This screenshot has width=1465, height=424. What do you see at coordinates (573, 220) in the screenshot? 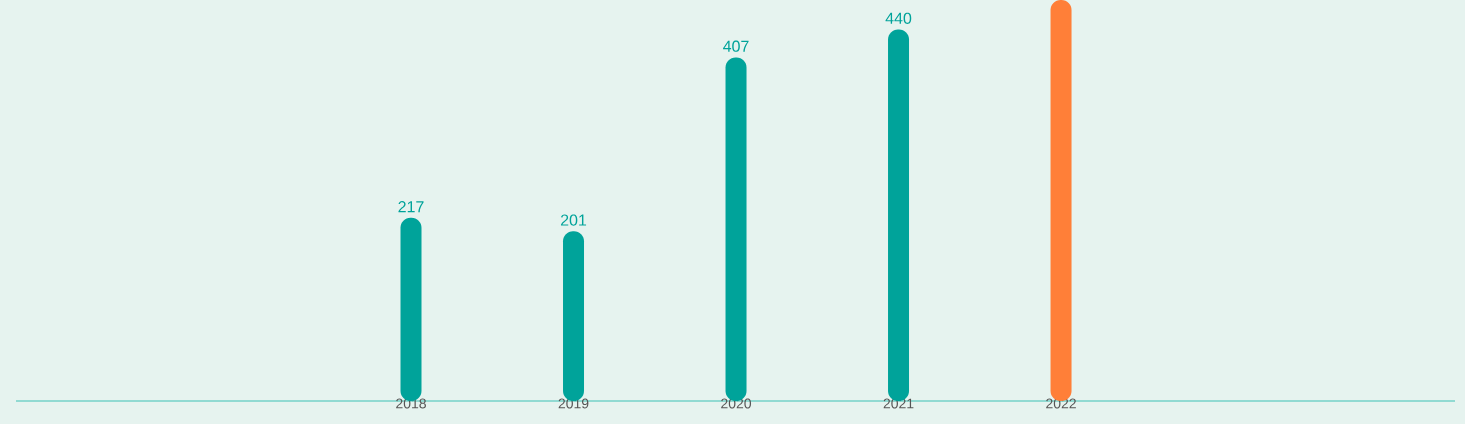
I see `data-label: 201` at bounding box center [573, 220].